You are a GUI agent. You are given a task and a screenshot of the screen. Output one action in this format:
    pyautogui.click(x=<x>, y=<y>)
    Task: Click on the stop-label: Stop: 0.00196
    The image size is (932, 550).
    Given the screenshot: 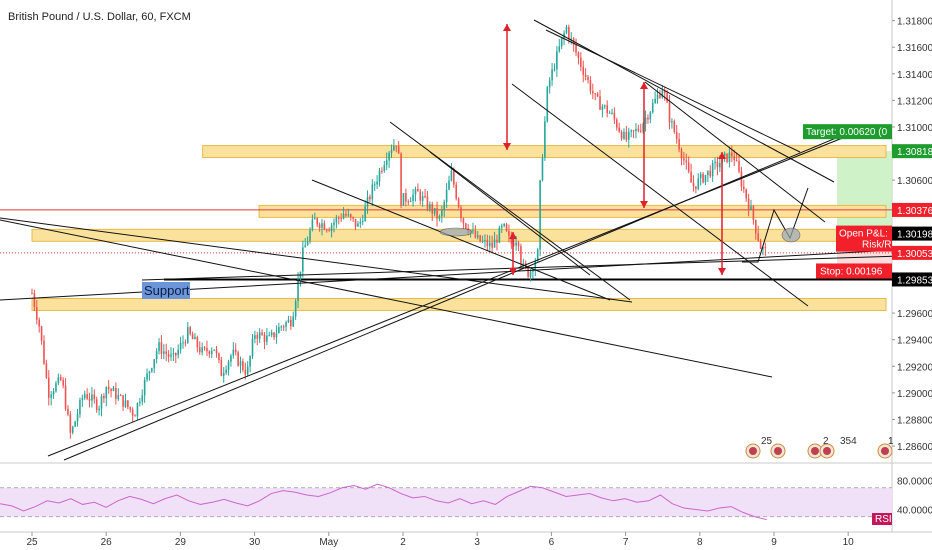 What is the action you would take?
    pyautogui.click(x=851, y=271)
    